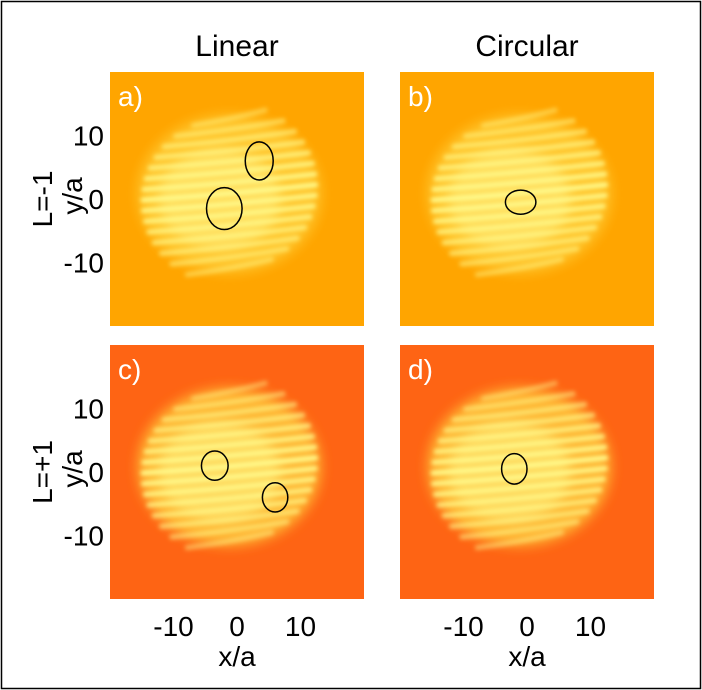 The height and width of the screenshot is (690, 702). I want to click on x-axis-label-left: x/a, so click(237, 656).